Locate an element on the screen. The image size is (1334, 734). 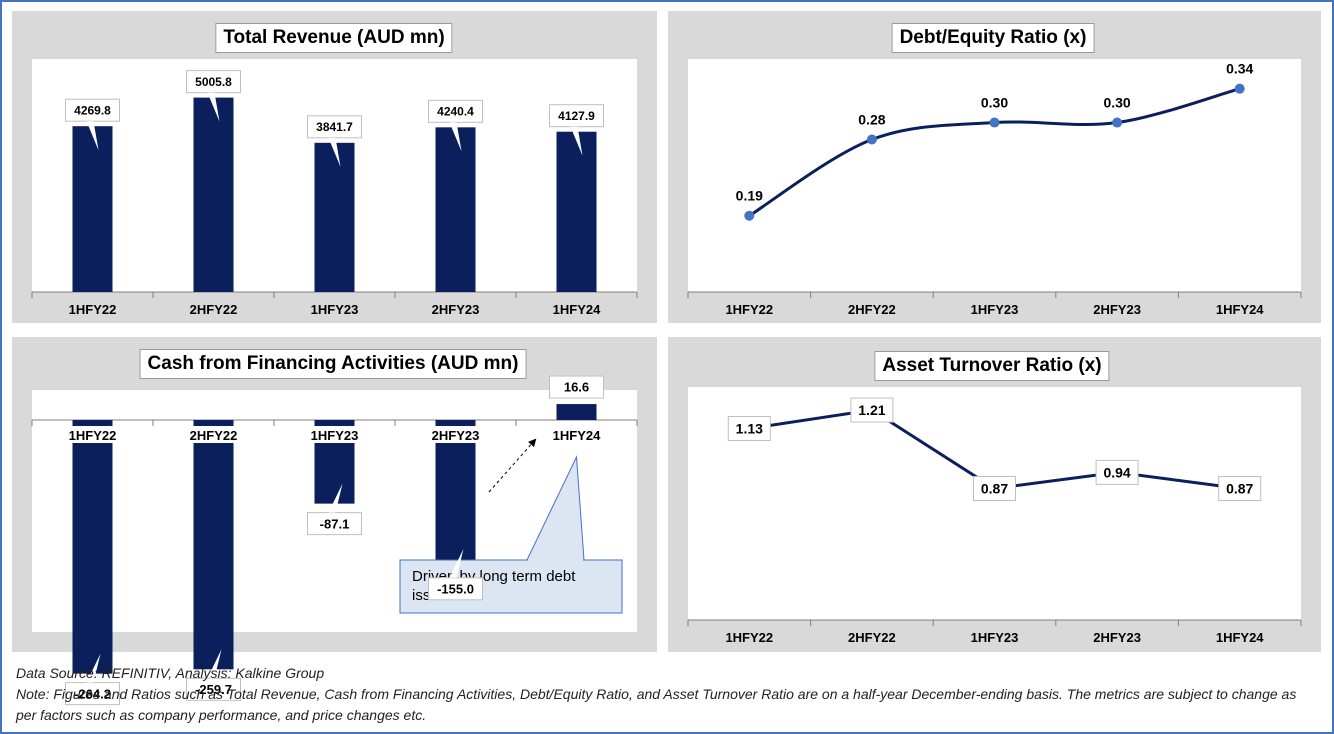
cash-financing-data-label: -87.1 is located at coordinates (335, 523).